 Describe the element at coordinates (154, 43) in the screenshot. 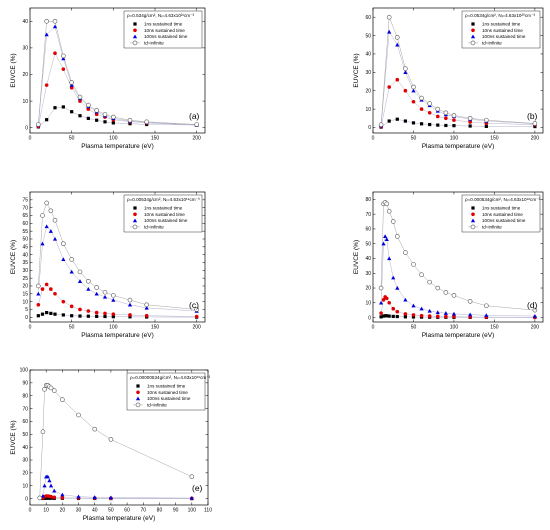

I see `legend-entry: td=infinite` at that location.